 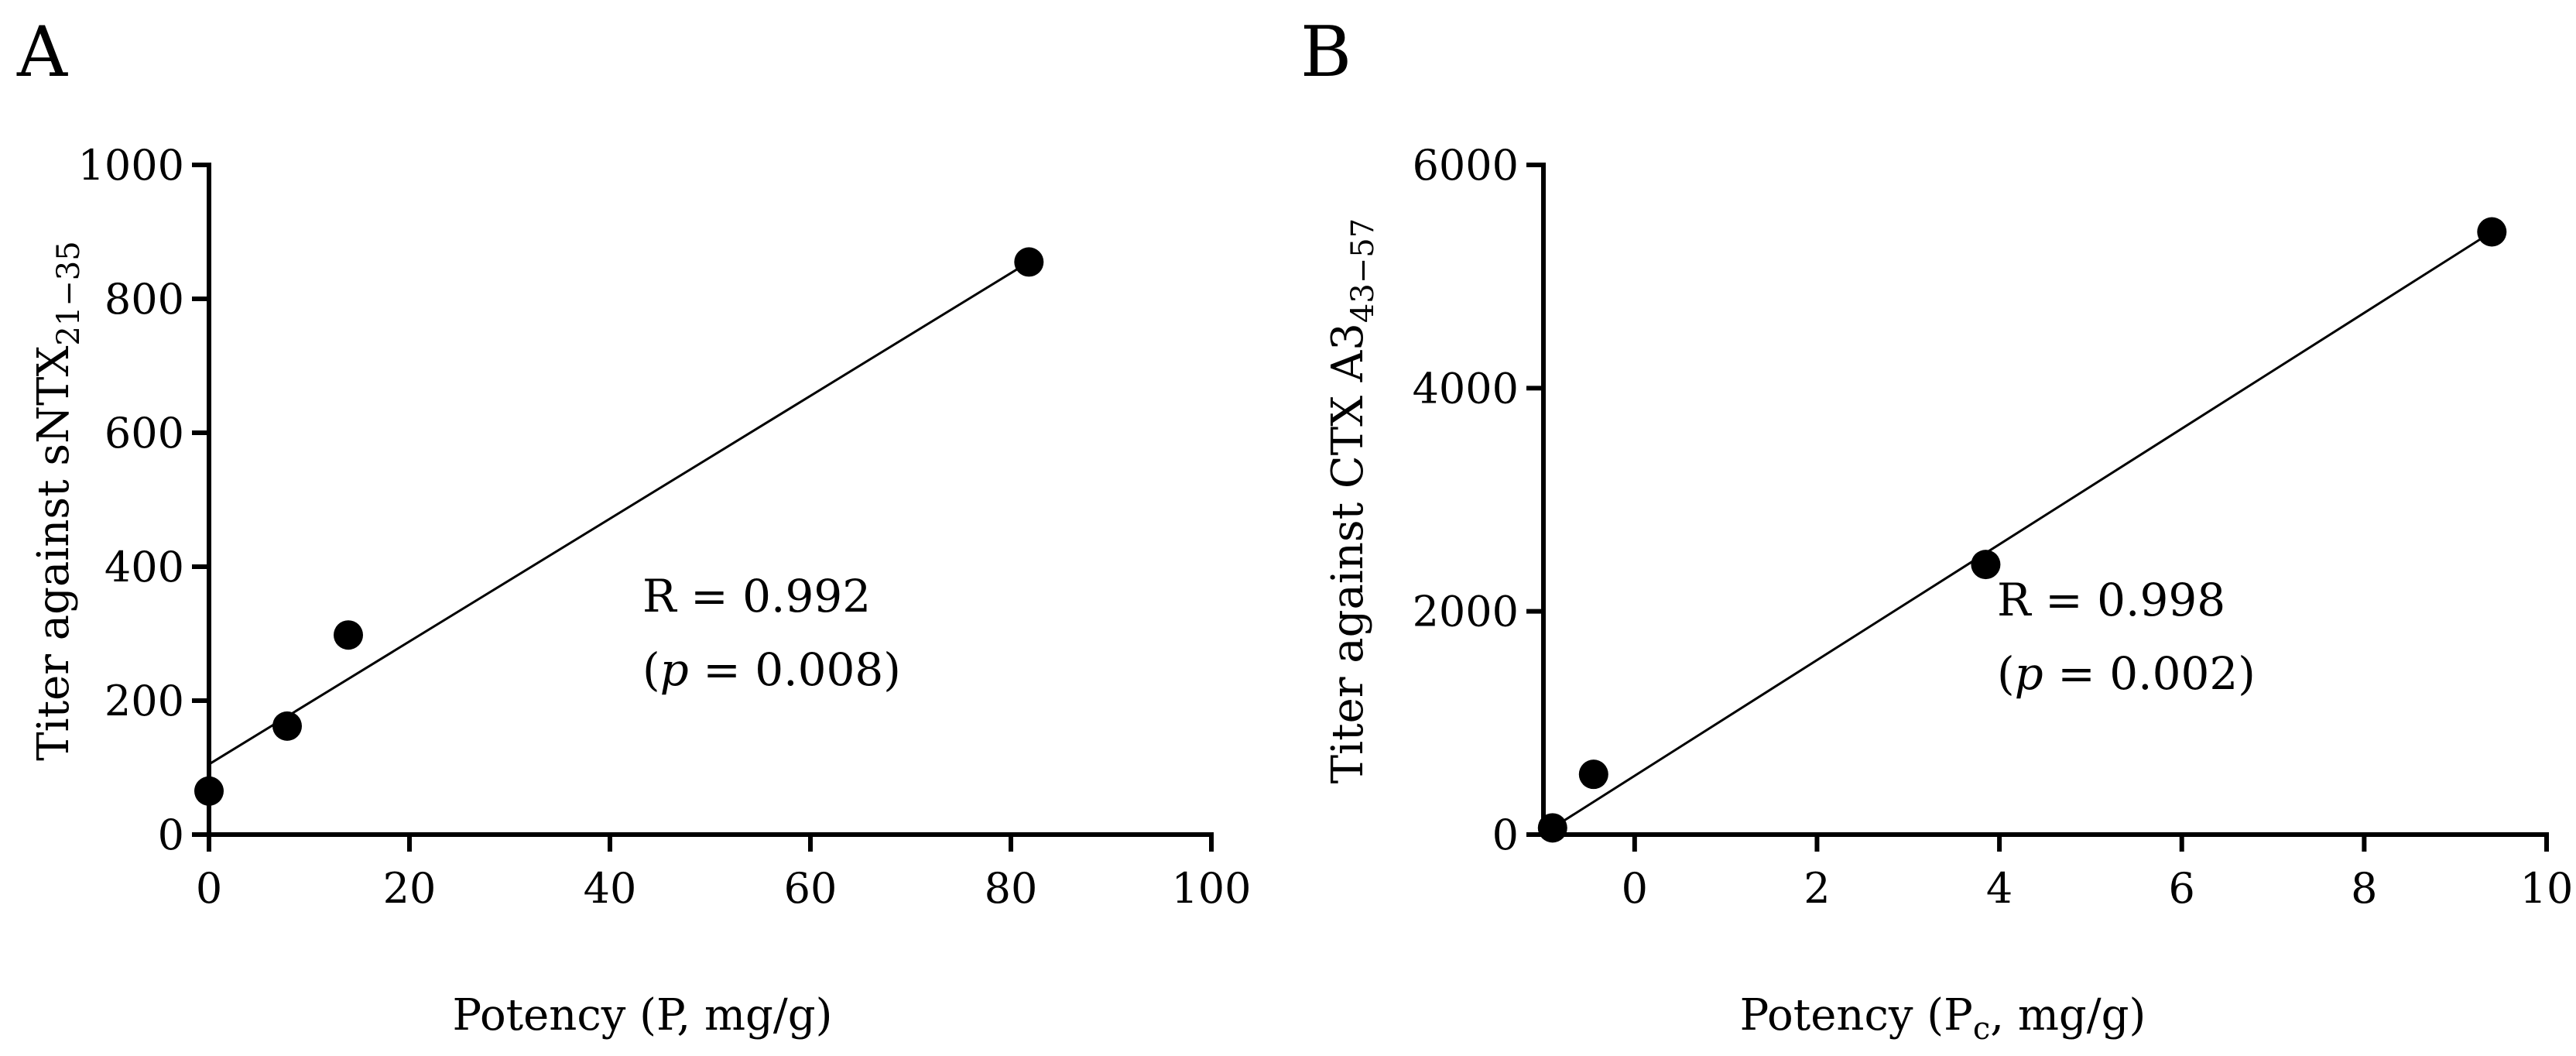 What do you see at coordinates (2364, 889) in the screenshot?
I see `panel-b-x-tick-label: 8` at bounding box center [2364, 889].